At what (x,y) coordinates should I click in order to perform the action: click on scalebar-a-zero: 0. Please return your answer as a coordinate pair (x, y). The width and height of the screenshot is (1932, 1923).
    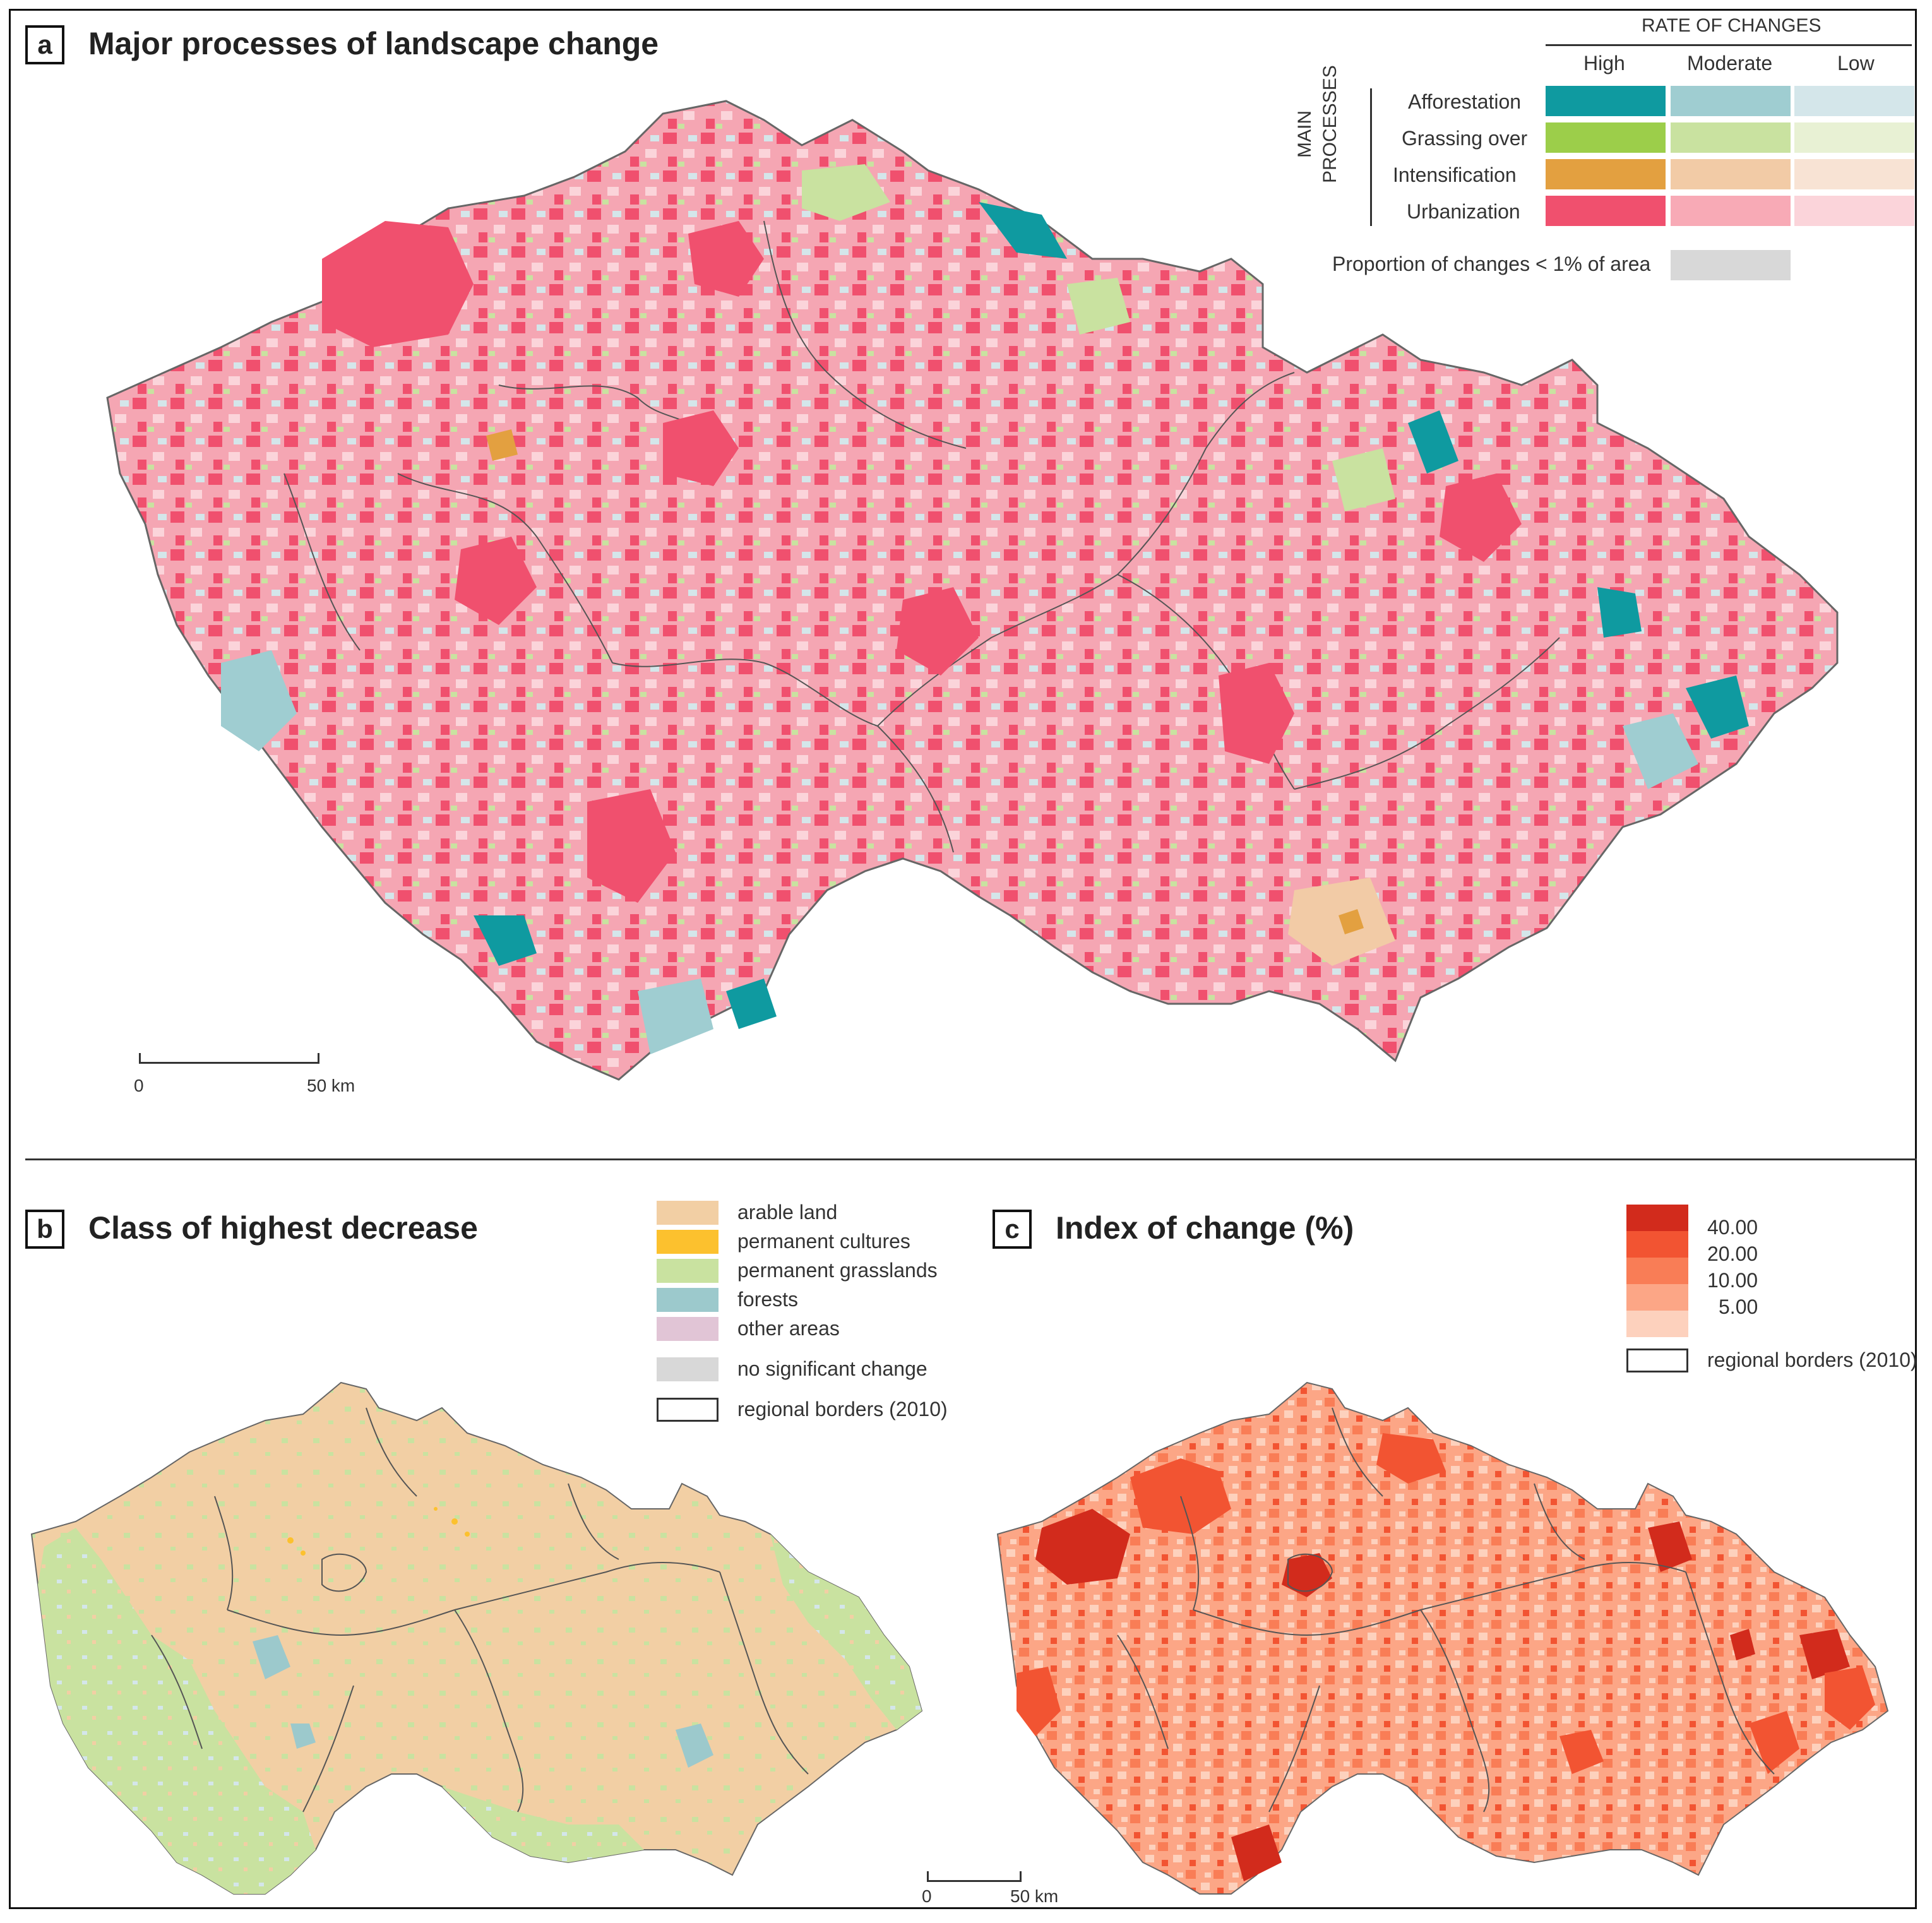
    Looking at the image, I should click on (139, 1085).